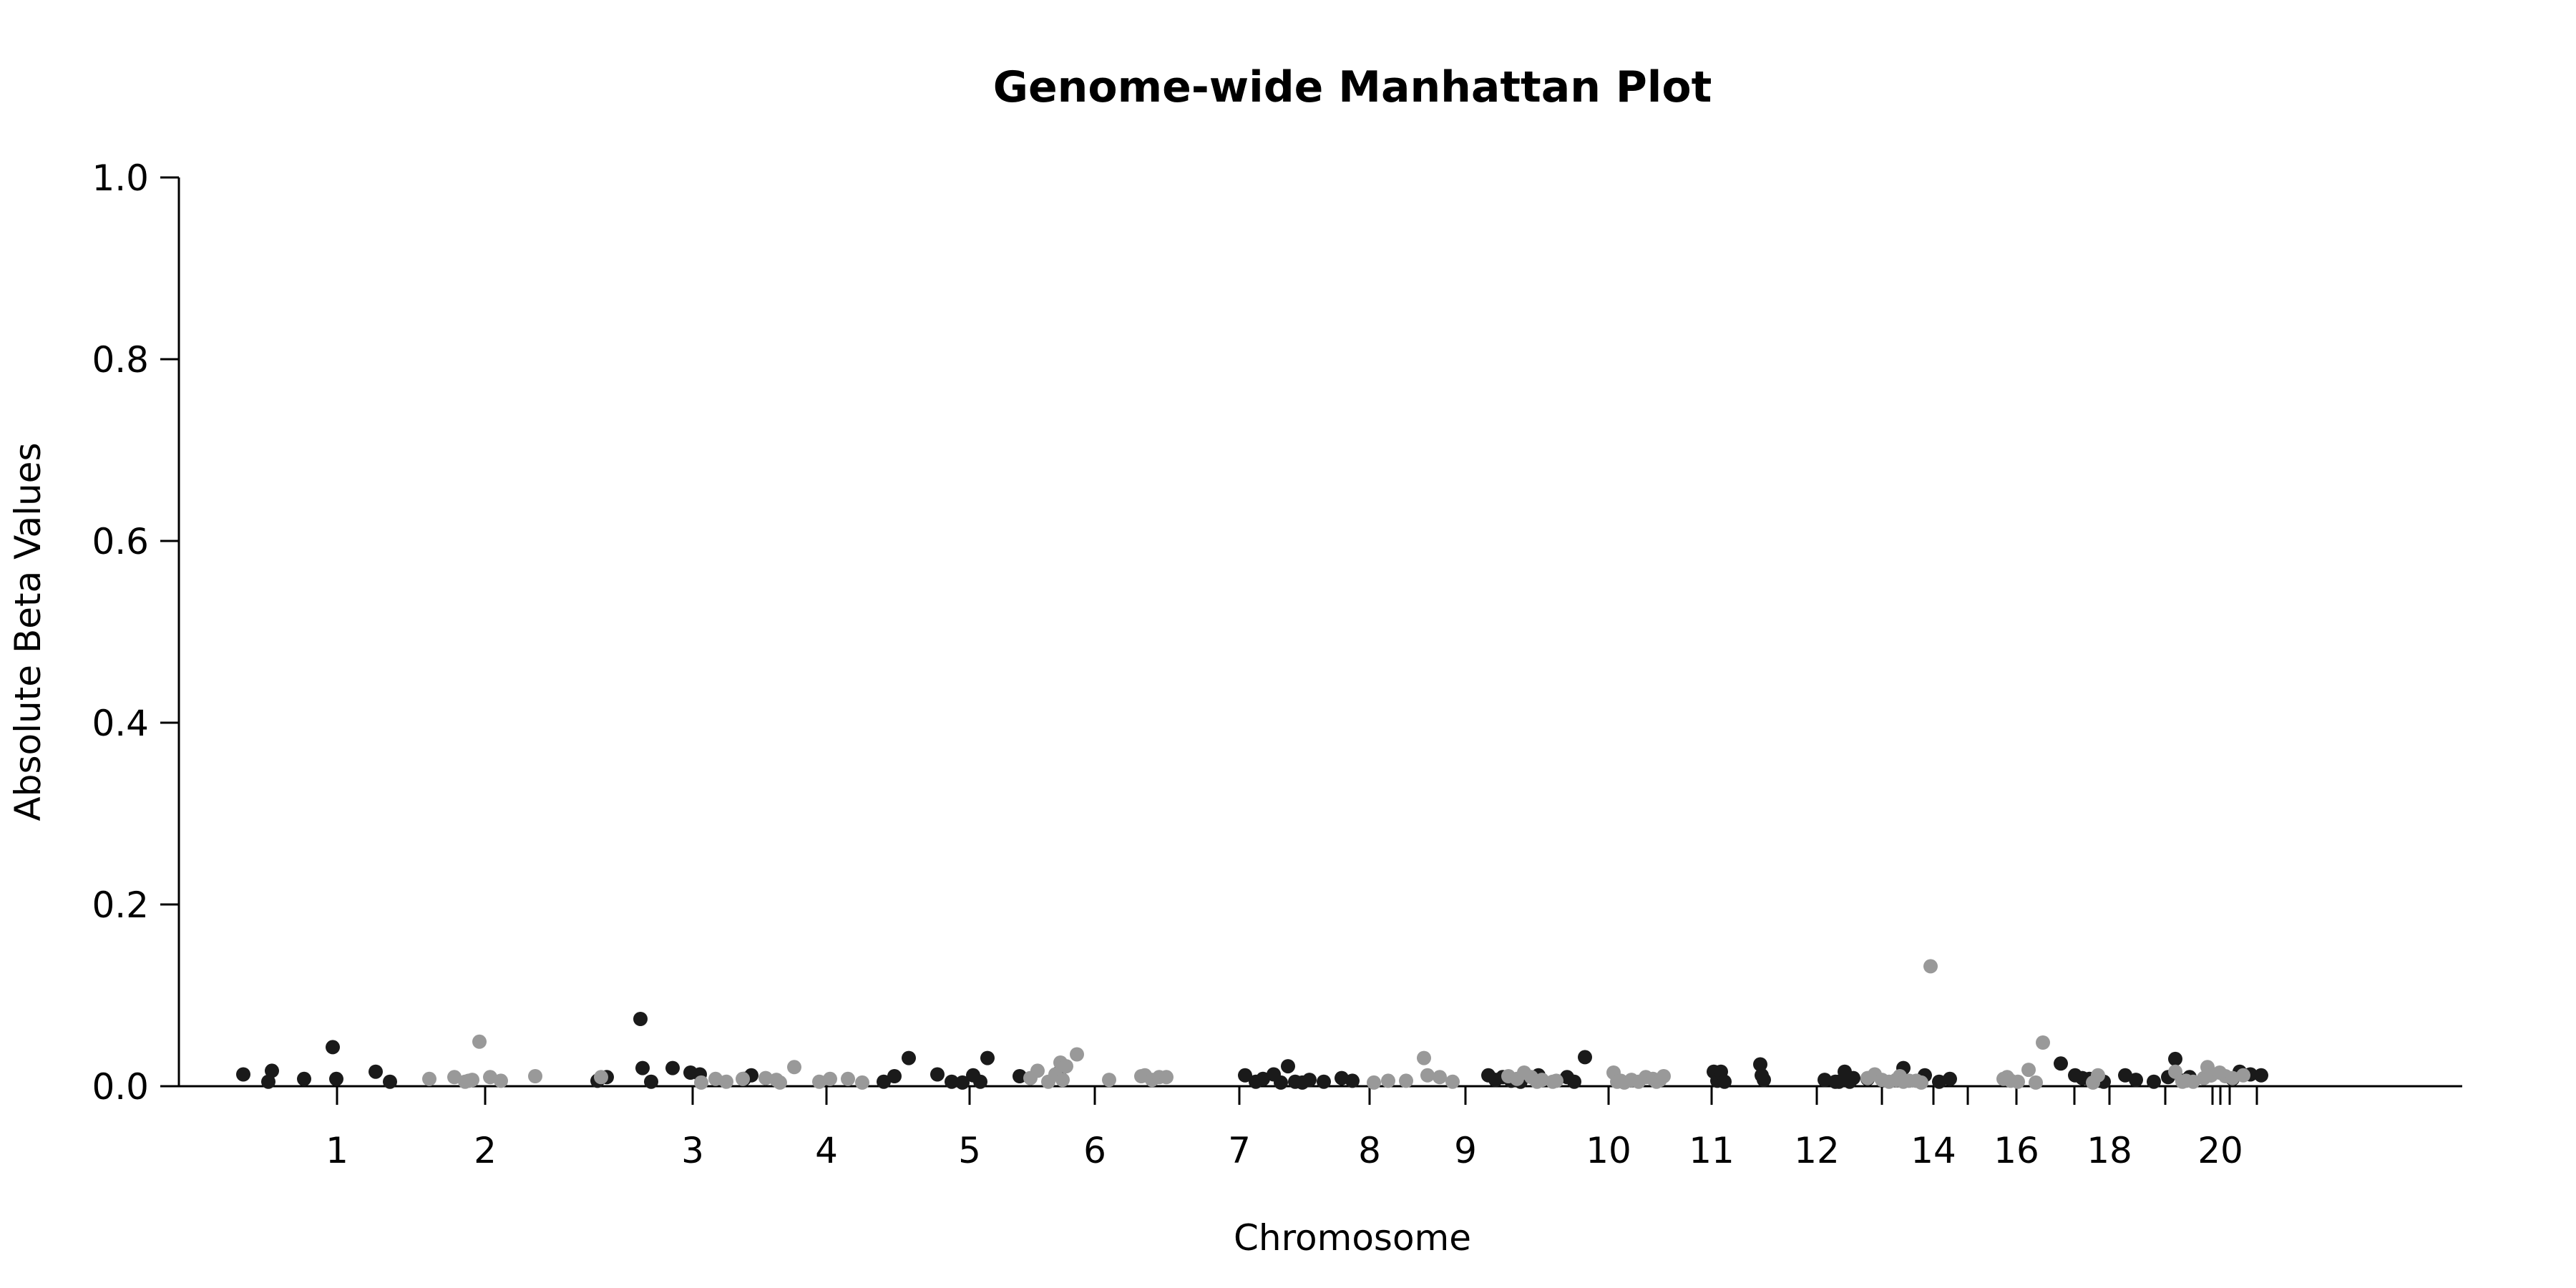  Describe the element at coordinates (120, 723) in the screenshot. I see `y-tick-label: 0.4` at that location.